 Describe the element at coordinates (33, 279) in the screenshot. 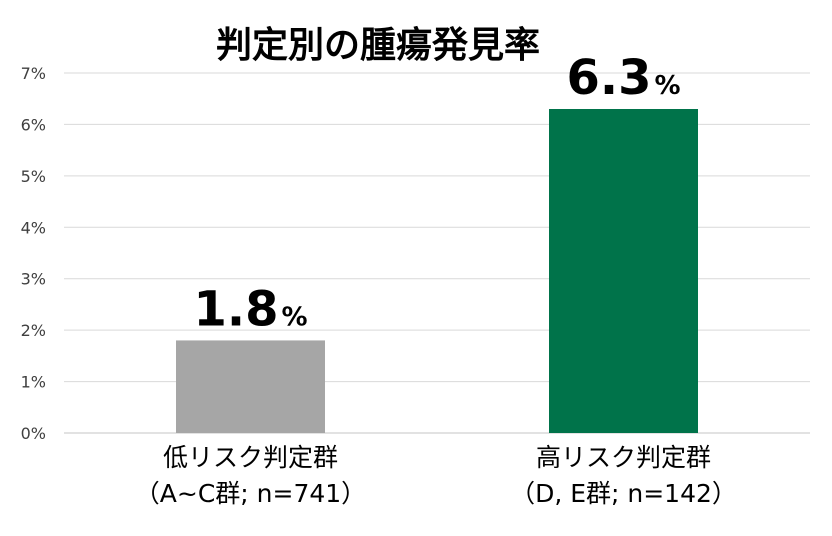

I see `y-tick-label: 3%` at that location.